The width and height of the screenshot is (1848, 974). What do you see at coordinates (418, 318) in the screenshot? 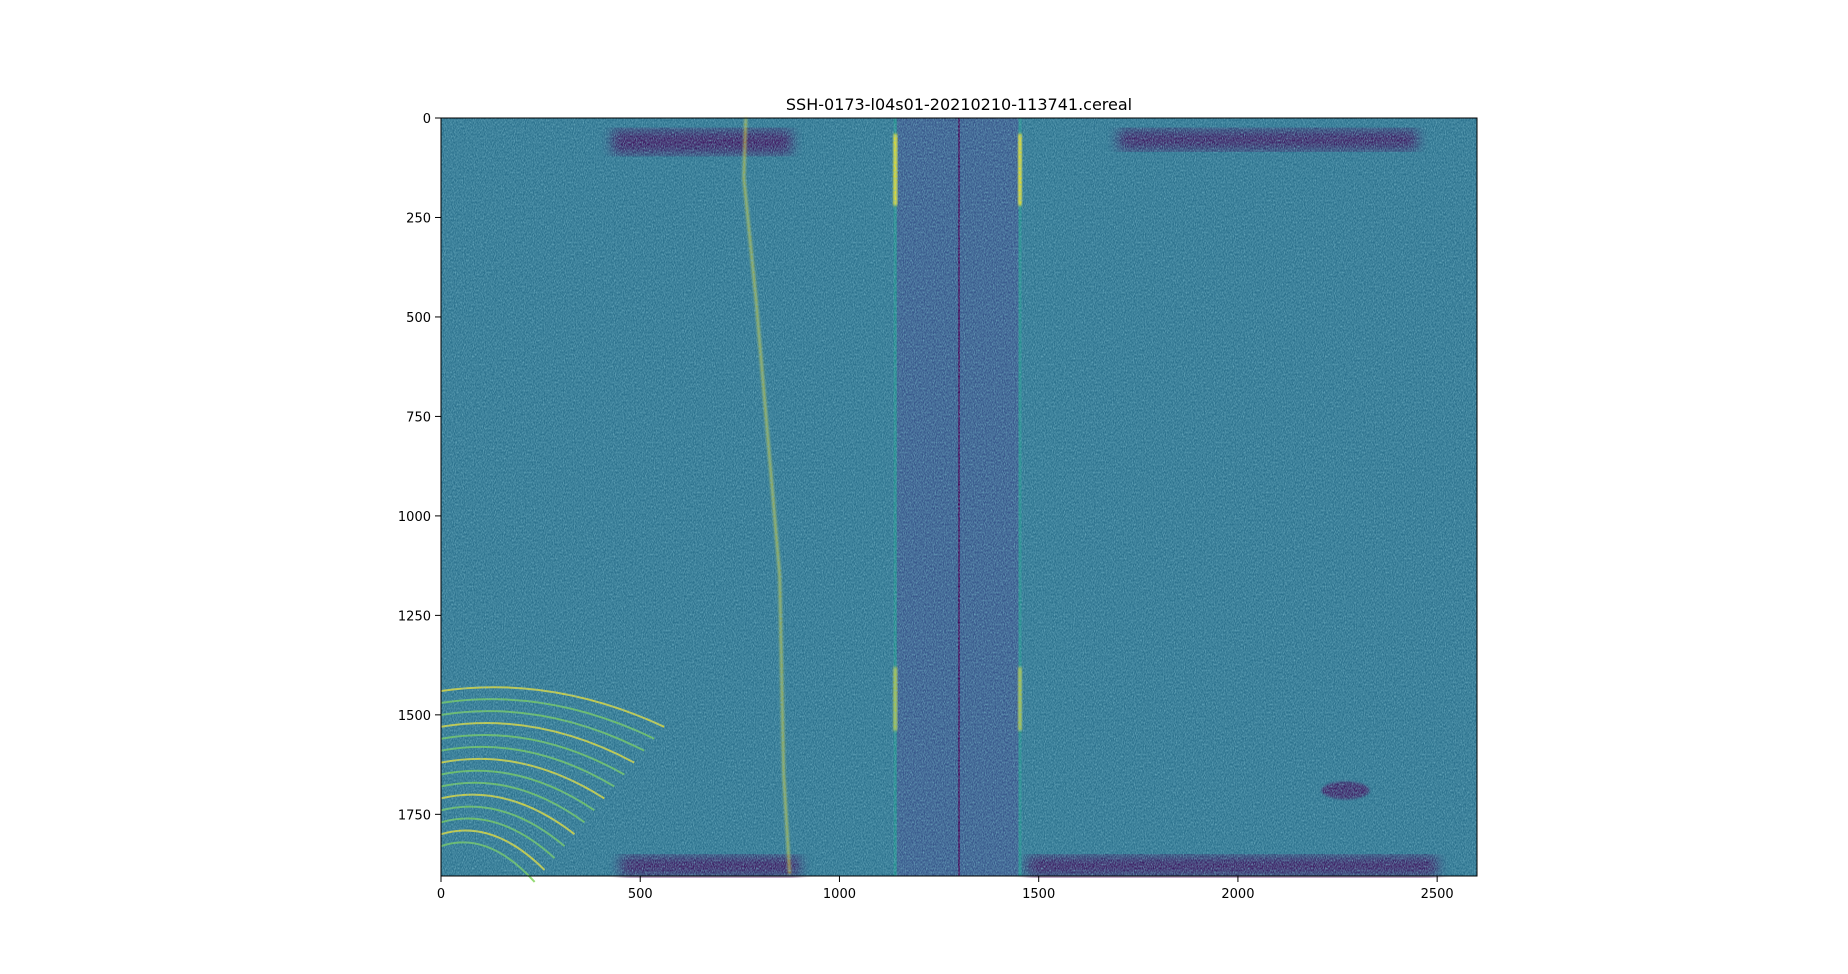
I see `y-tick-label: 500` at bounding box center [418, 318].